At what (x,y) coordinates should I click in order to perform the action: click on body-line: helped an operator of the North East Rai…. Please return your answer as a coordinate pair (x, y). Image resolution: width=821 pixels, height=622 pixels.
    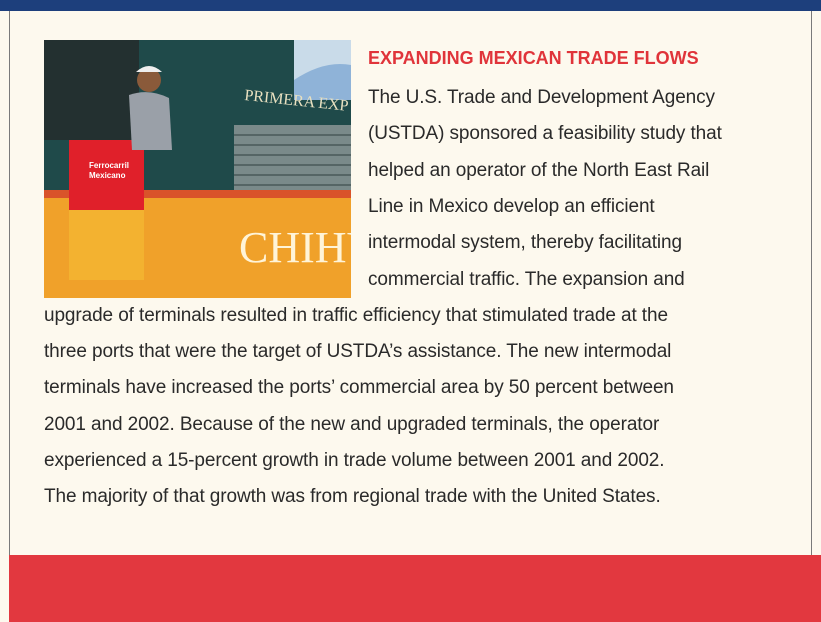
    Looking at the image, I should click on (539, 170).